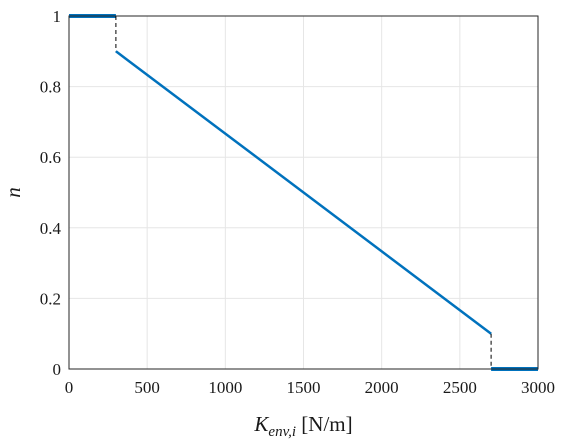  I want to click on x-axis-label-unit: [N/m], so click(324, 424).